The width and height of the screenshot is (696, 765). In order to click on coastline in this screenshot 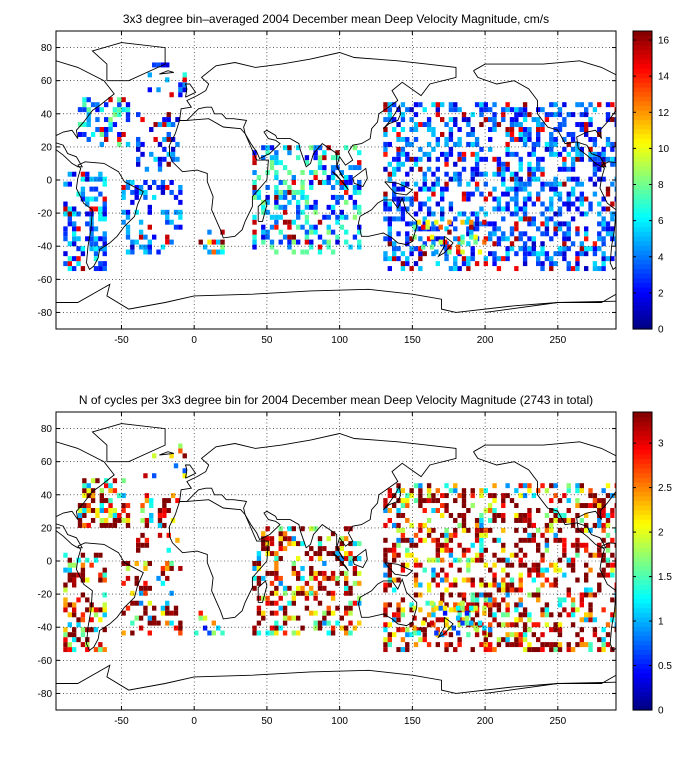, I will do `click(262, 591)`.